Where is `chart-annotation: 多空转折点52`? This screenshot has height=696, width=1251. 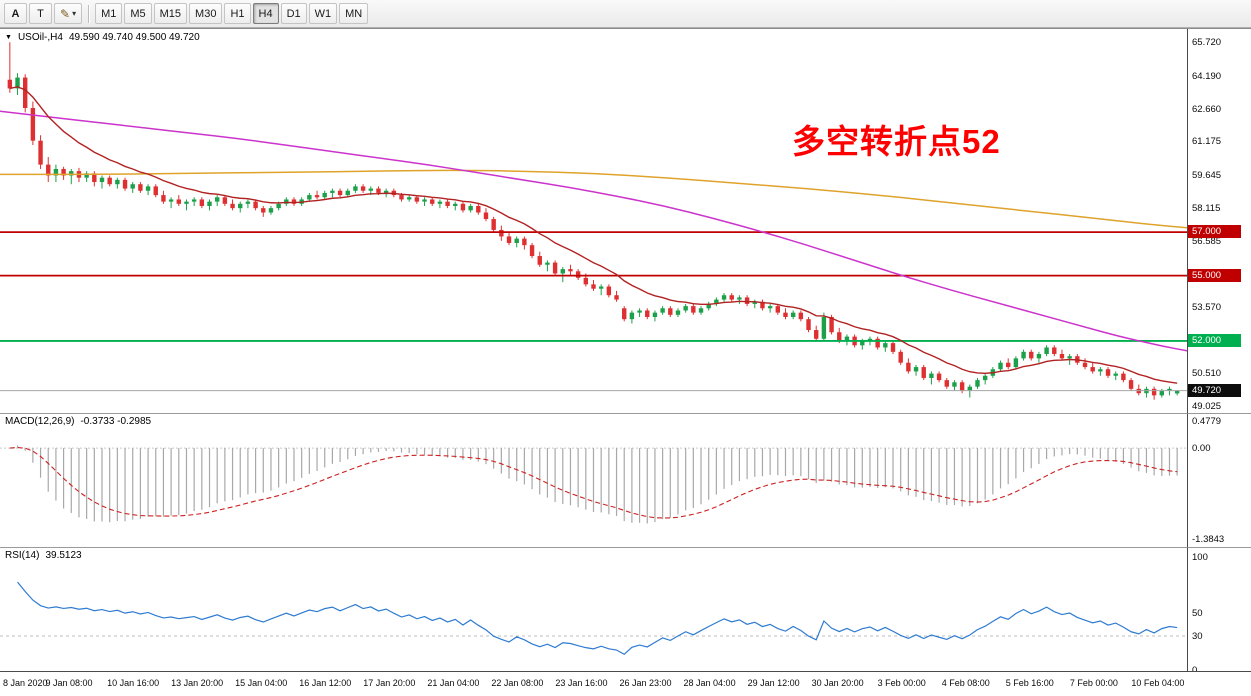 chart-annotation: 多空转折点52 is located at coordinates (896, 141).